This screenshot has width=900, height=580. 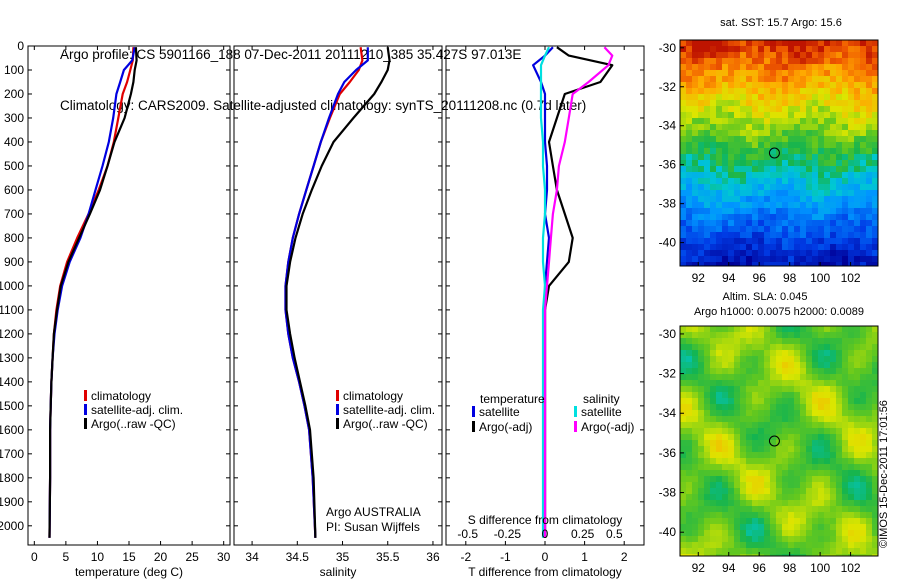 I want to click on y-tick-label: 1800, so click(x=12, y=478).